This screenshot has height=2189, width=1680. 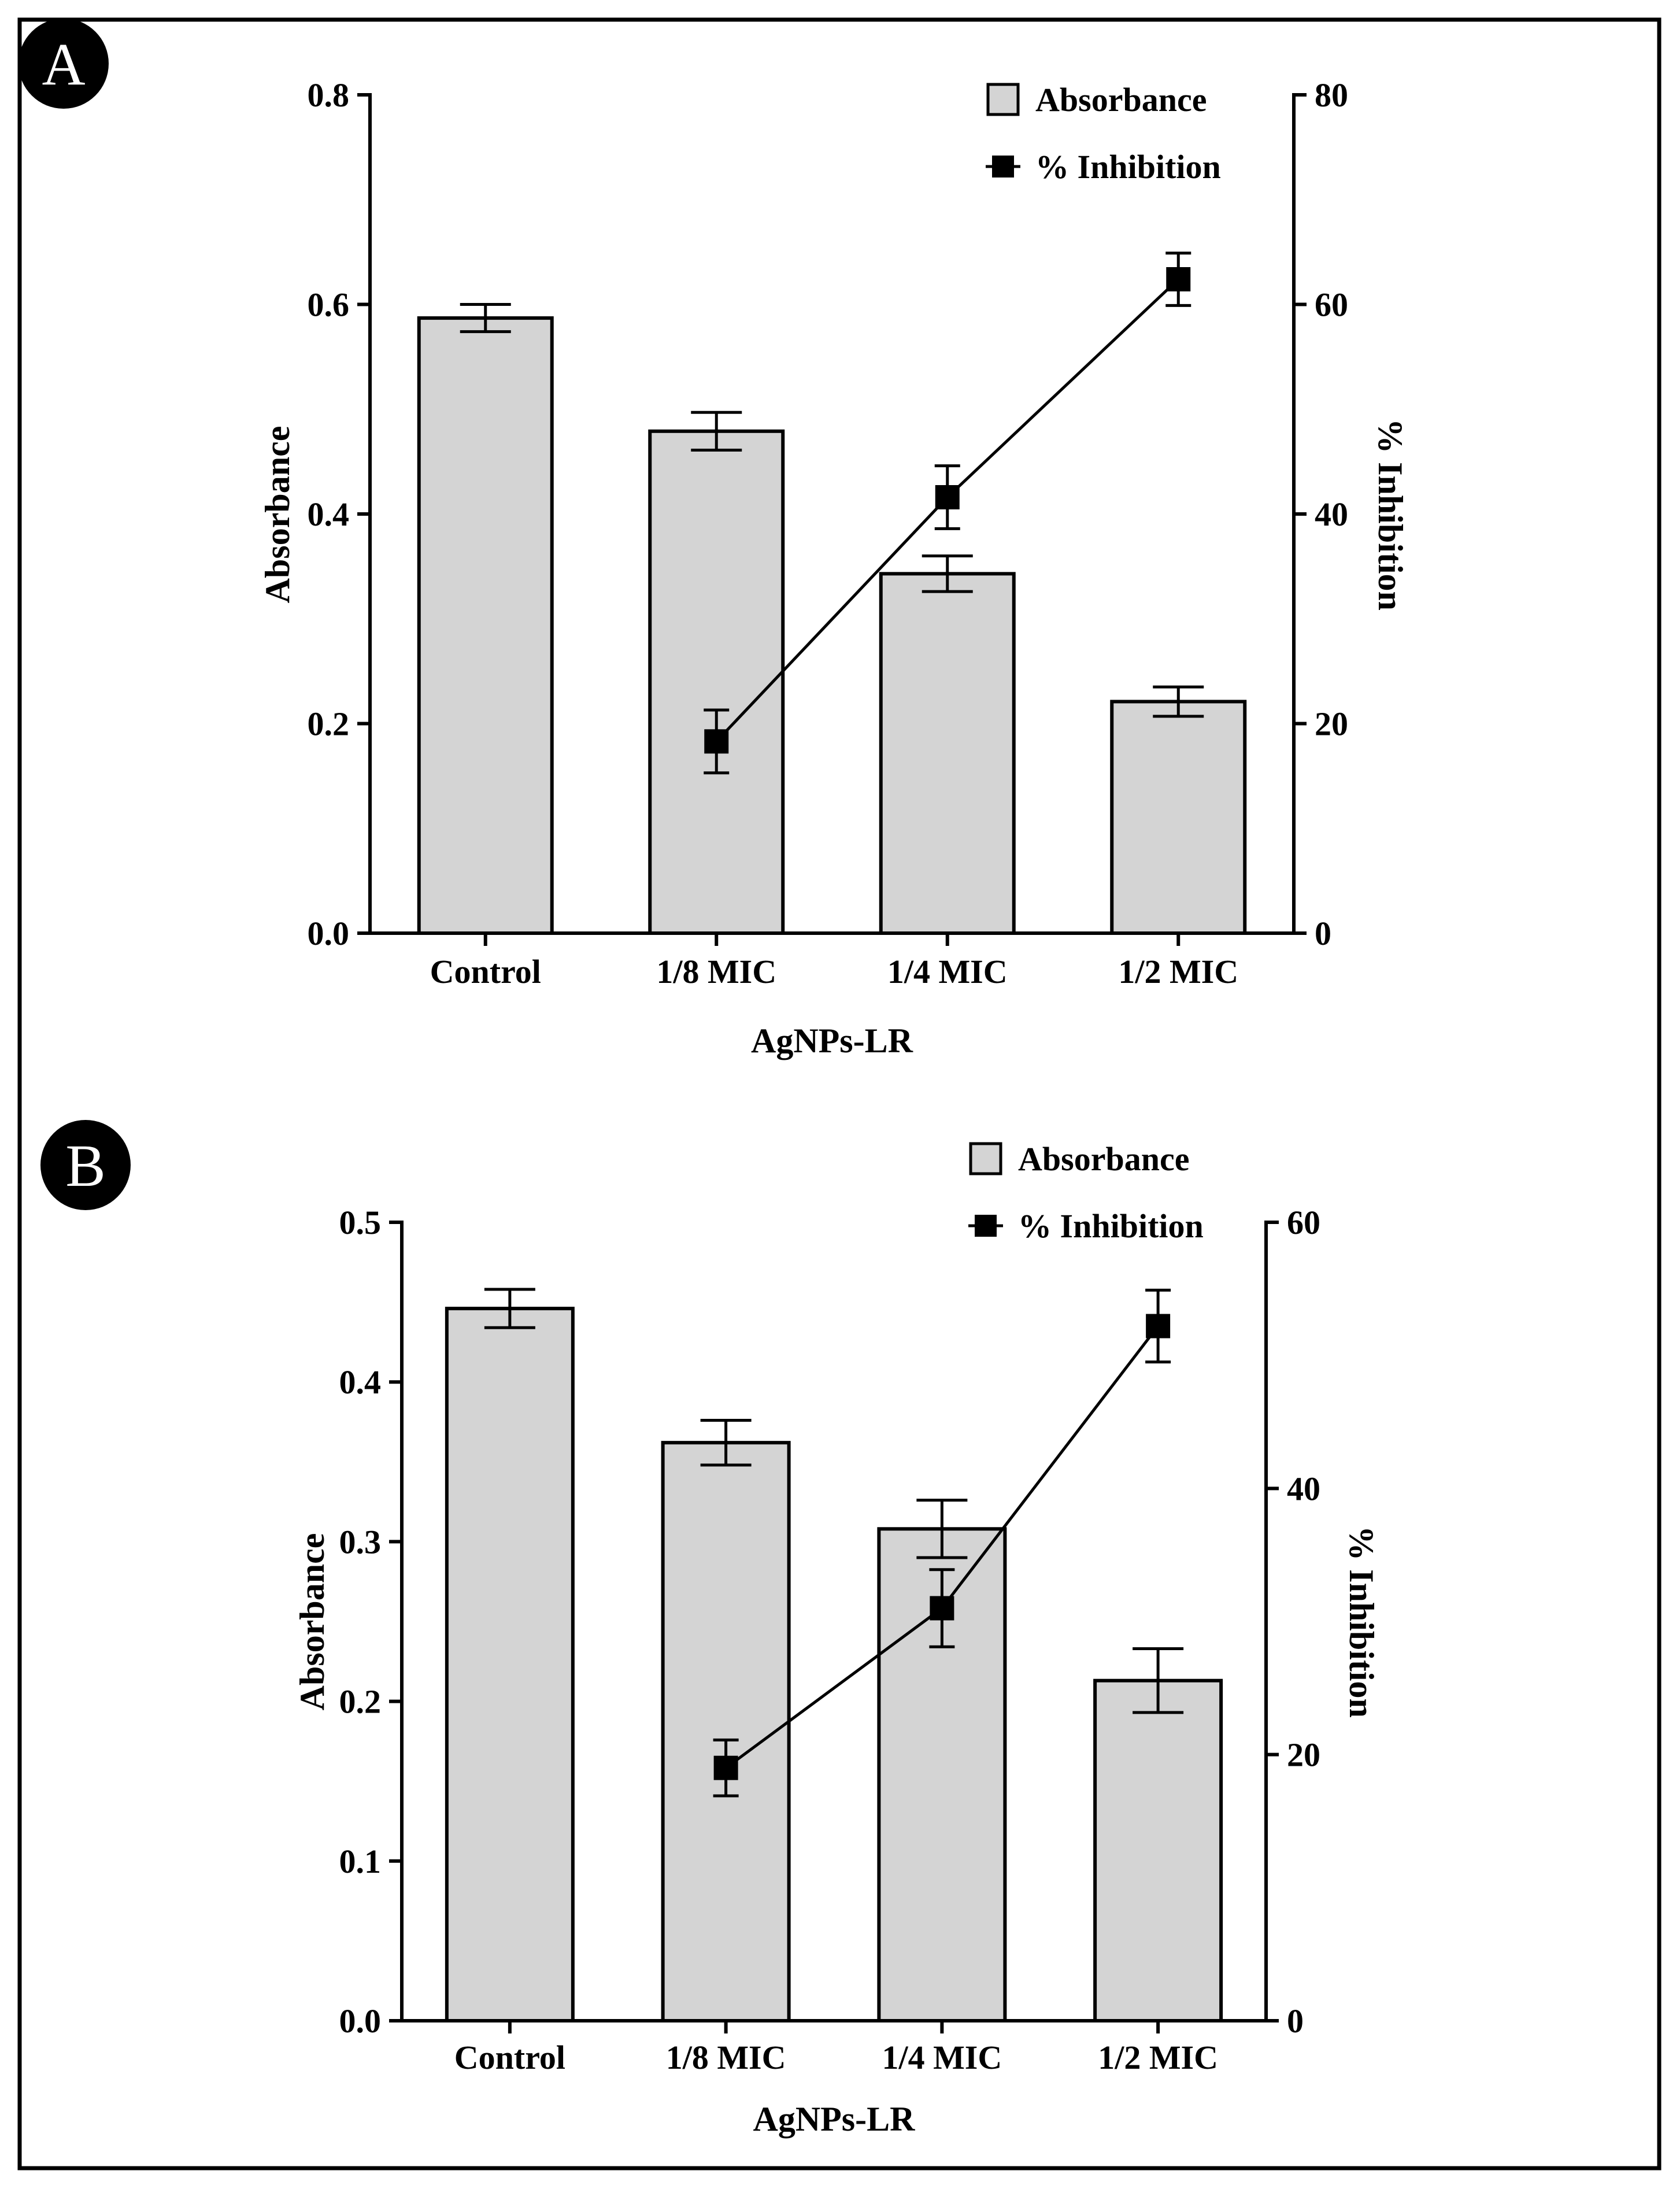 I want to click on y-tick-label: 0.5, so click(x=360, y=1222).